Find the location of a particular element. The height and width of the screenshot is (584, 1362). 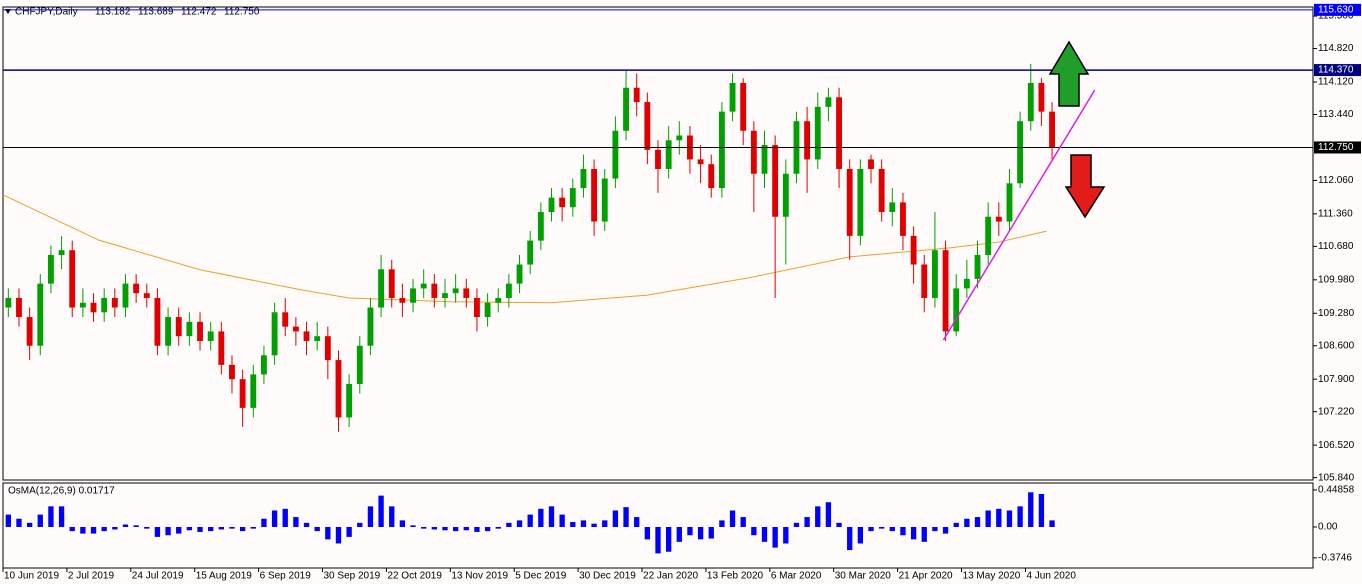

price-level-label: 114.370 is located at coordinates (1336, 70).